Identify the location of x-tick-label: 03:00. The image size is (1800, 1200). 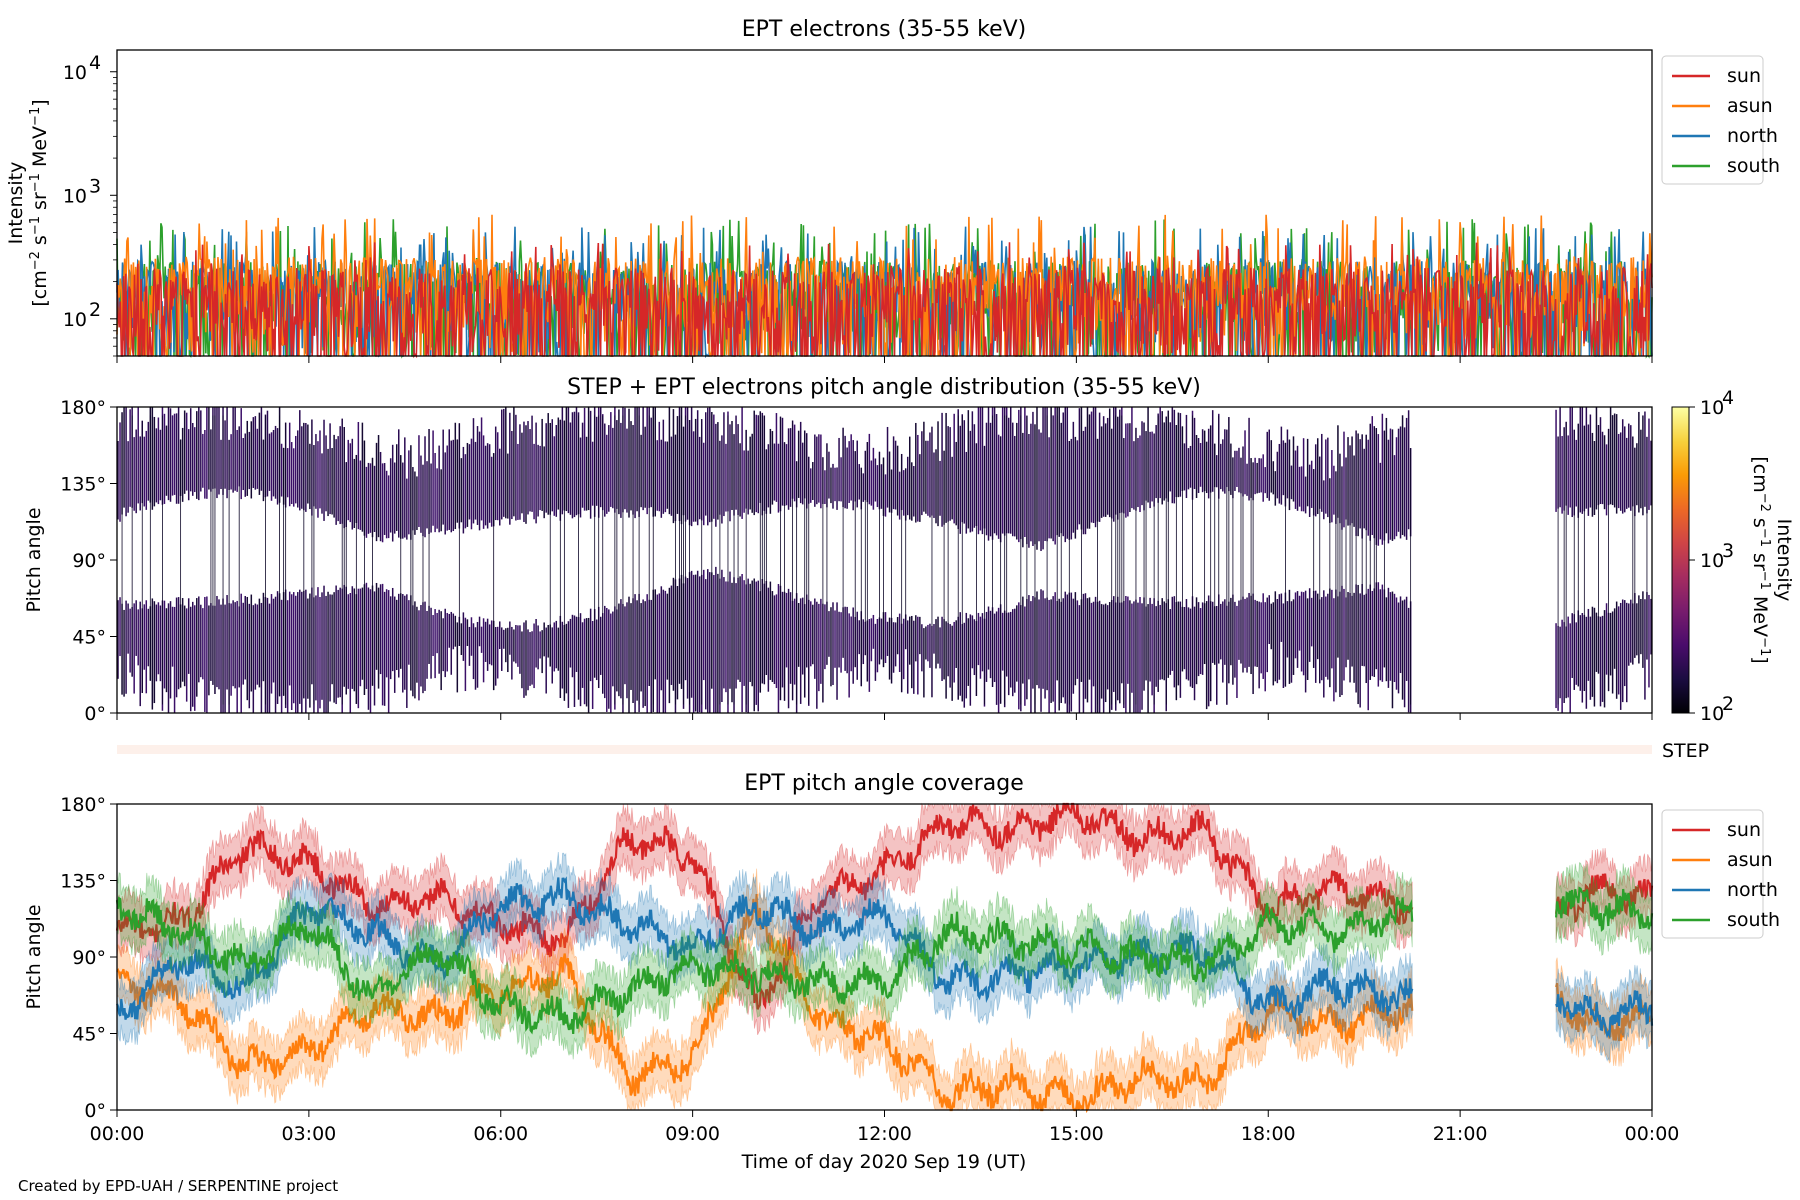
(308, 1134).